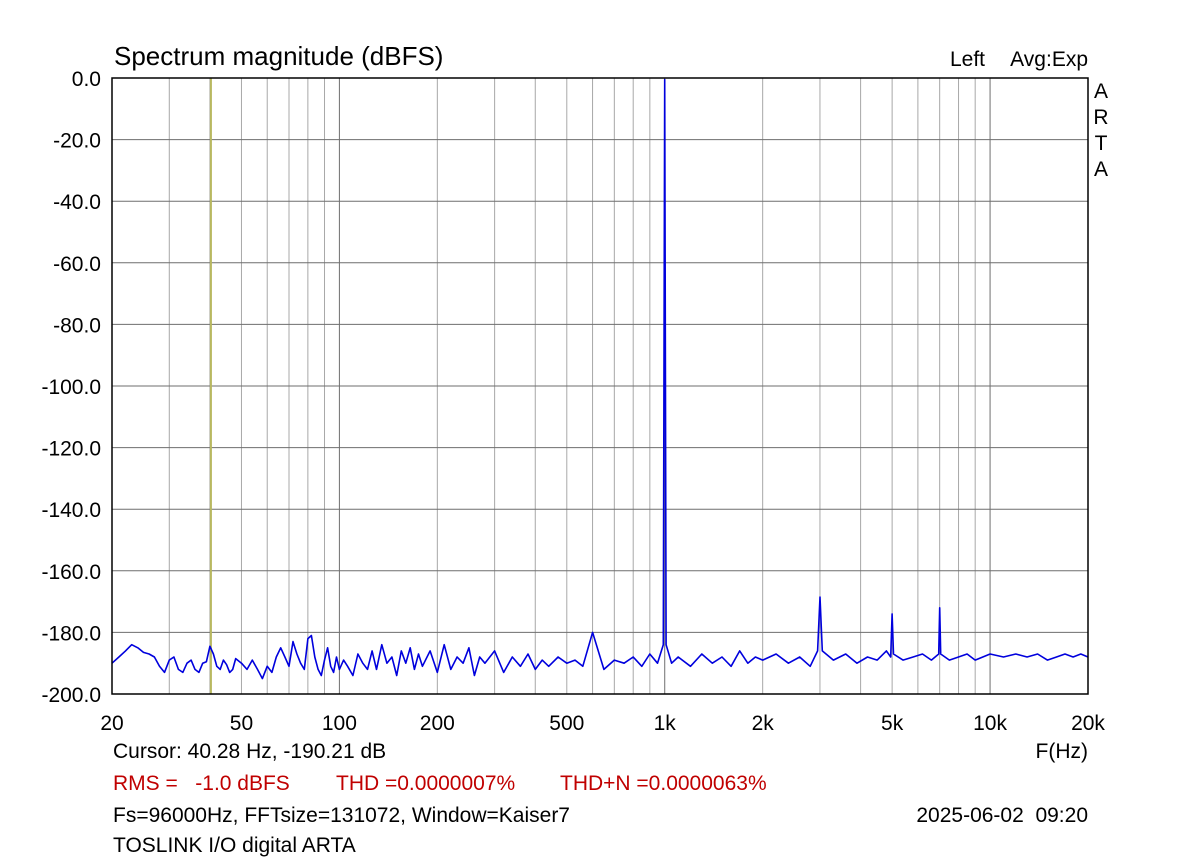  I want to click on thdn-readout: THD+N =0.0000063%, so click(663, 783).